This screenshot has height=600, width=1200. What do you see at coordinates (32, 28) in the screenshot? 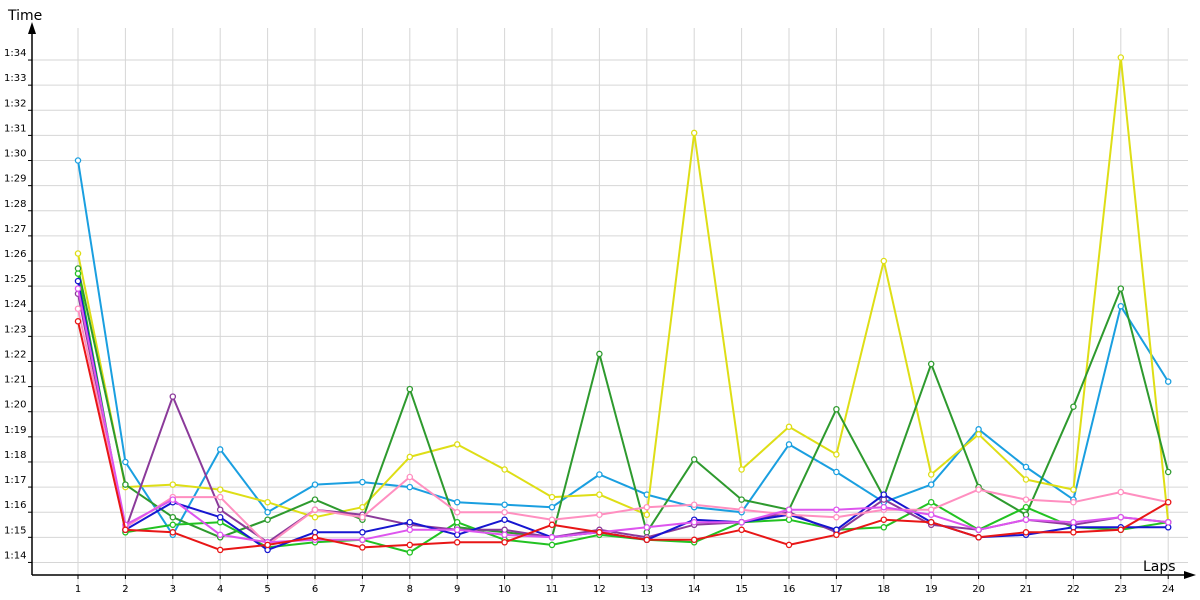
I see `y-axis-arrow-icon` at bounding box center [32, 28].